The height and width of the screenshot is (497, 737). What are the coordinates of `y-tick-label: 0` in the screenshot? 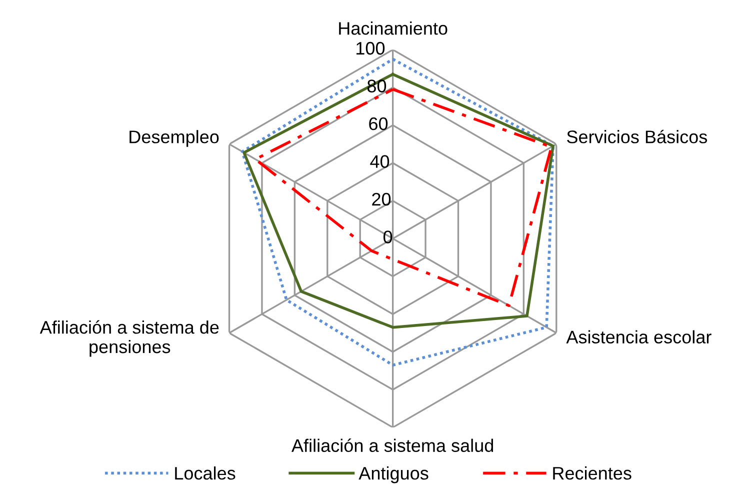 It's located at (387, 237).